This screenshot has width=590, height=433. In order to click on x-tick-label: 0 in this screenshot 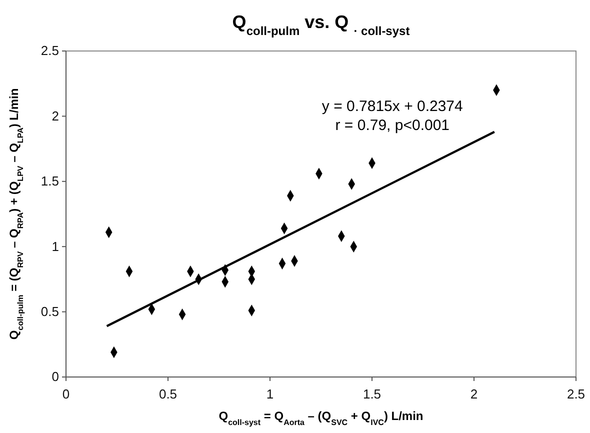, I will do `click(66, 394)`.